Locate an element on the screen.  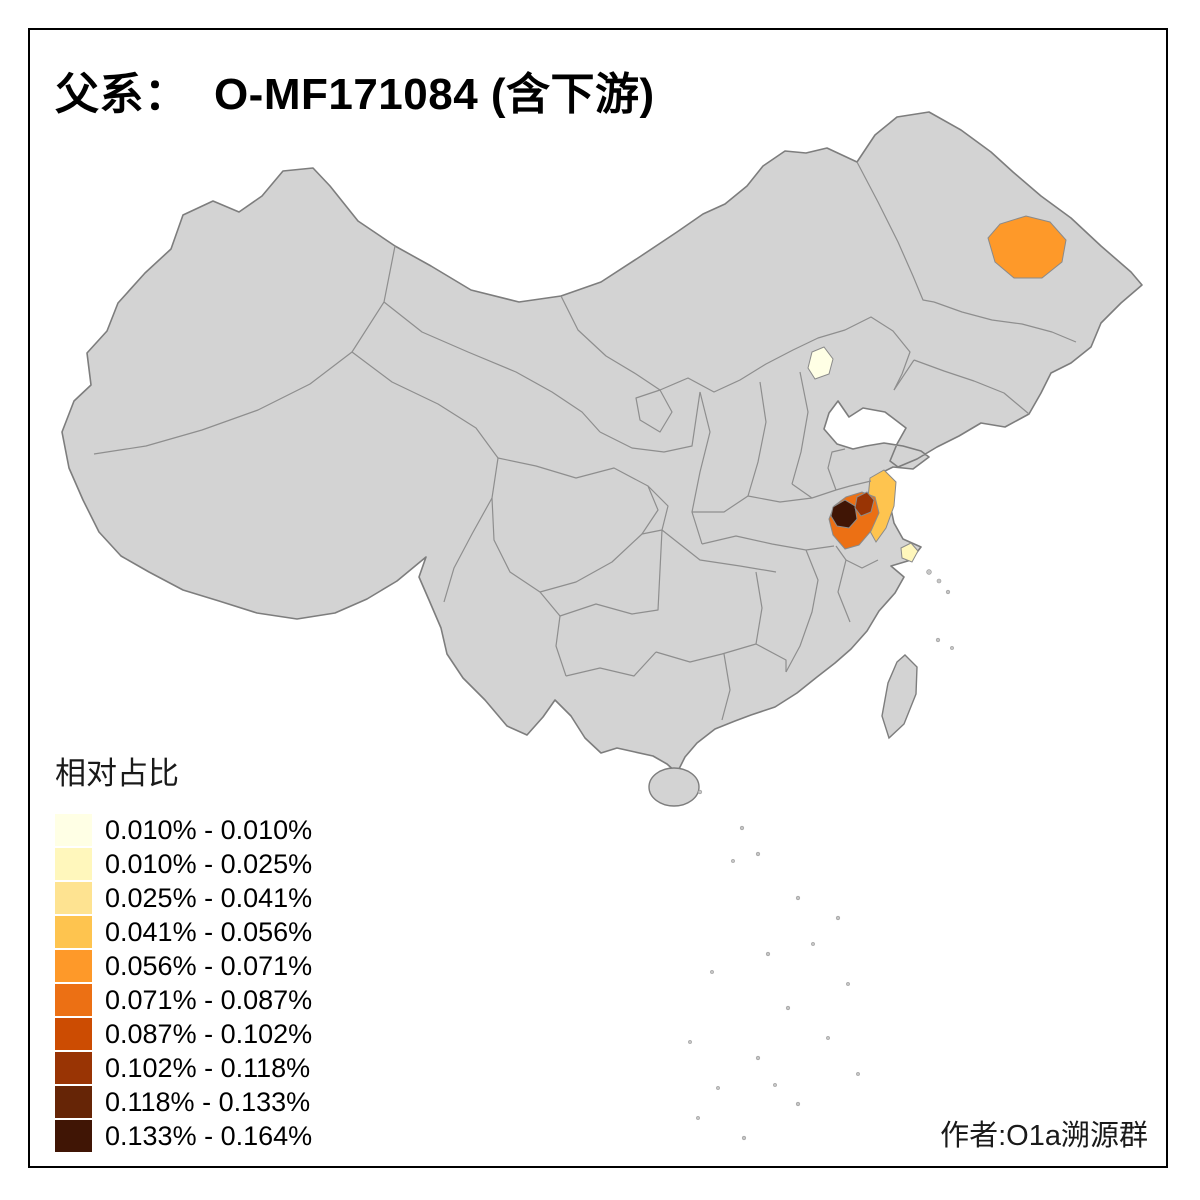
legend-label: 0.010% - 0.025% is located at coordinates (209, 863).